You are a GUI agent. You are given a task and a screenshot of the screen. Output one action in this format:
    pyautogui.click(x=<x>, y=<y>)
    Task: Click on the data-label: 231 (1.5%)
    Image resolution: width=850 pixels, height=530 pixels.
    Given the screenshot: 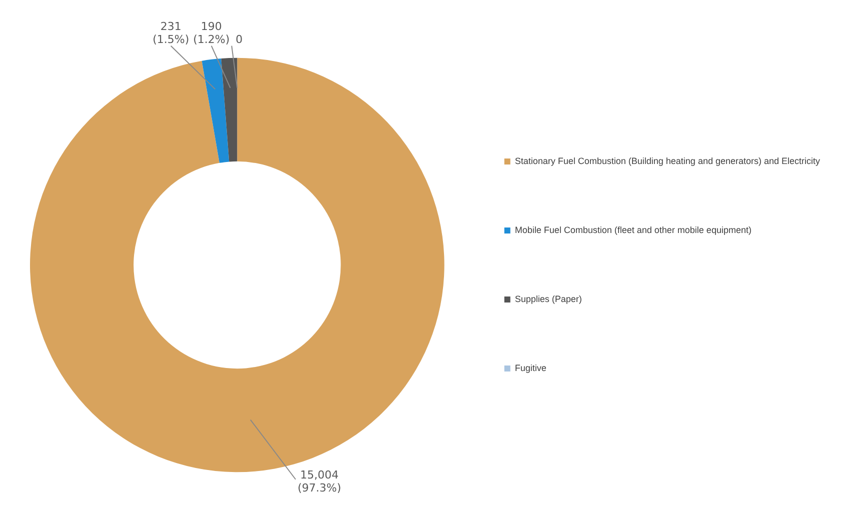 What is the action you would take?
    pyautogui.click(x=171, y=33)
    